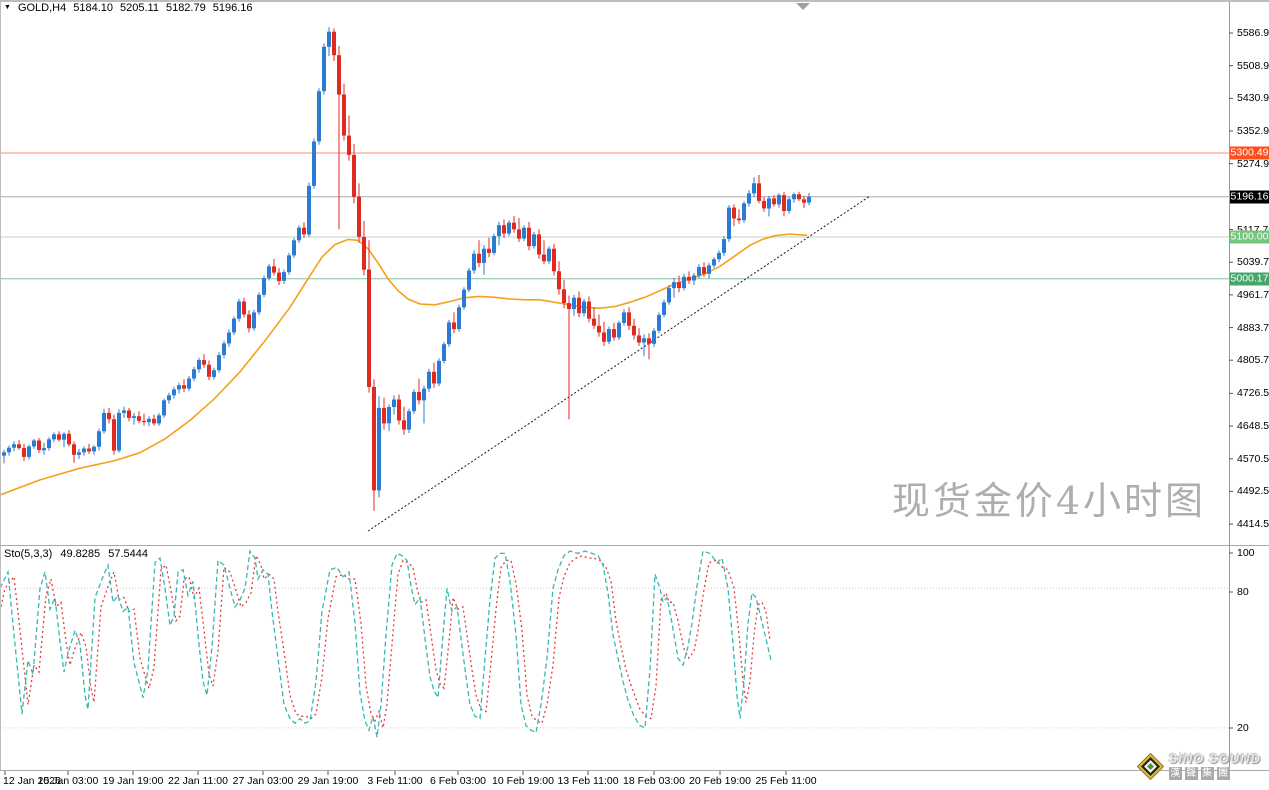  Describe the element at coordinates (1249, 153) in the screenshot. I see `price-badge: 5300.49` at that location.